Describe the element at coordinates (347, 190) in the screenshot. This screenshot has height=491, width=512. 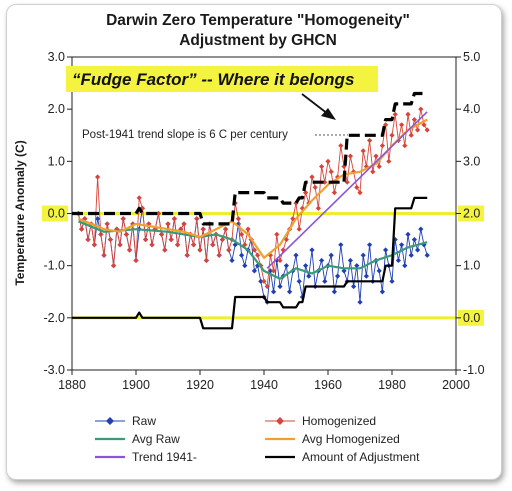
I see `series-trend-line` at that location.